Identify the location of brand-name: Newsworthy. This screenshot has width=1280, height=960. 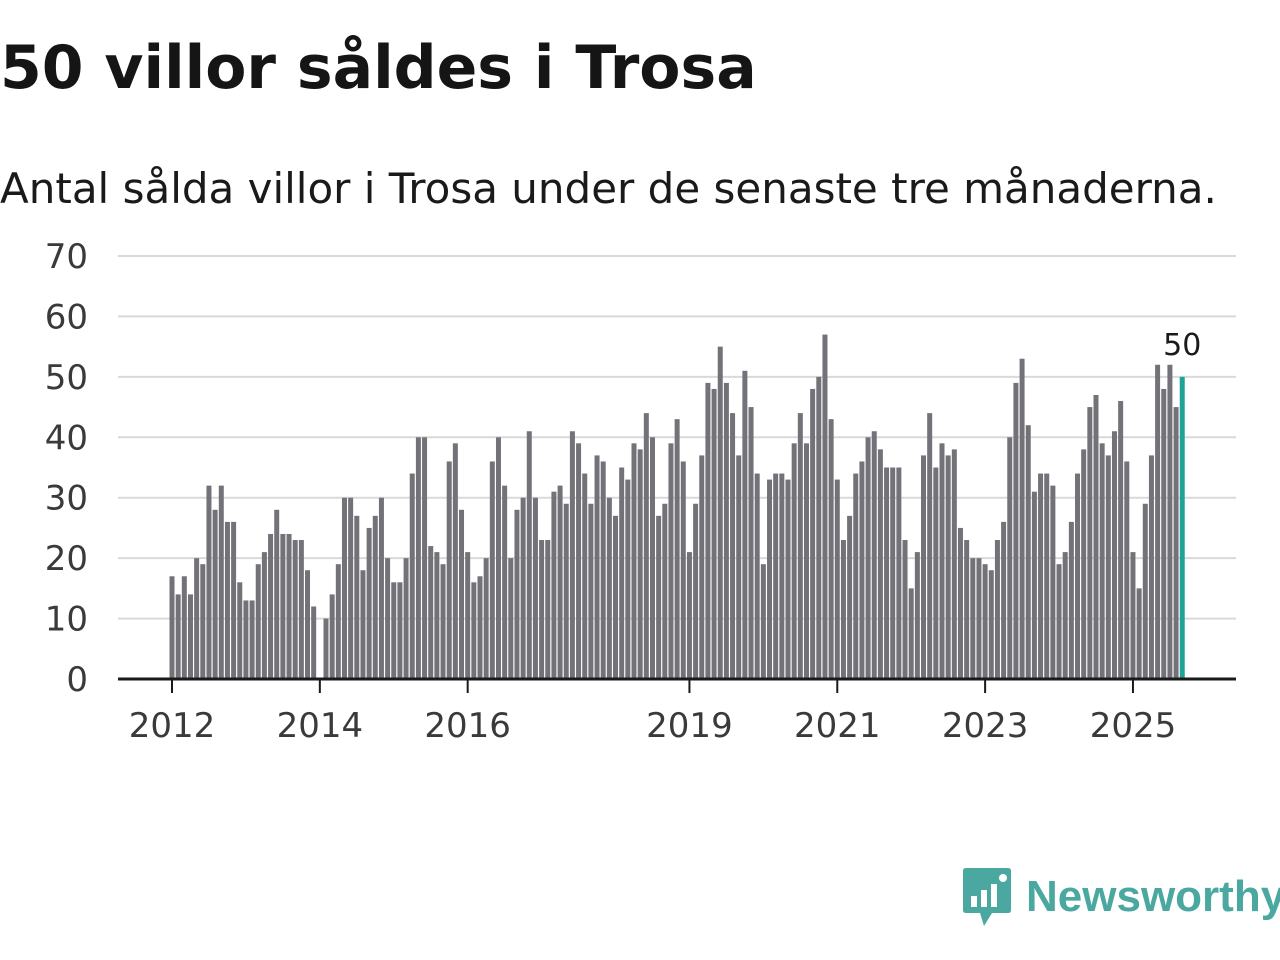
(1153, 896).